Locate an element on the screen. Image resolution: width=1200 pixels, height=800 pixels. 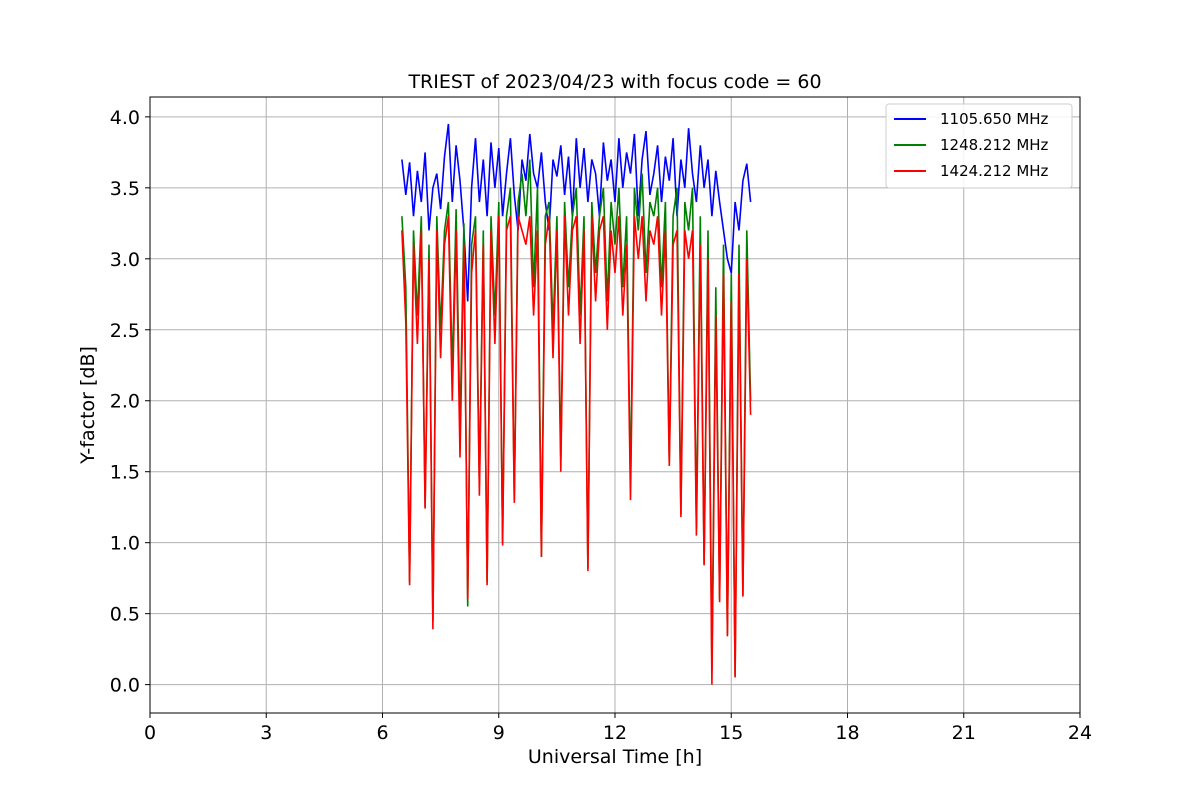
x-tick-label: 21 is located at coordinates (964, 733).